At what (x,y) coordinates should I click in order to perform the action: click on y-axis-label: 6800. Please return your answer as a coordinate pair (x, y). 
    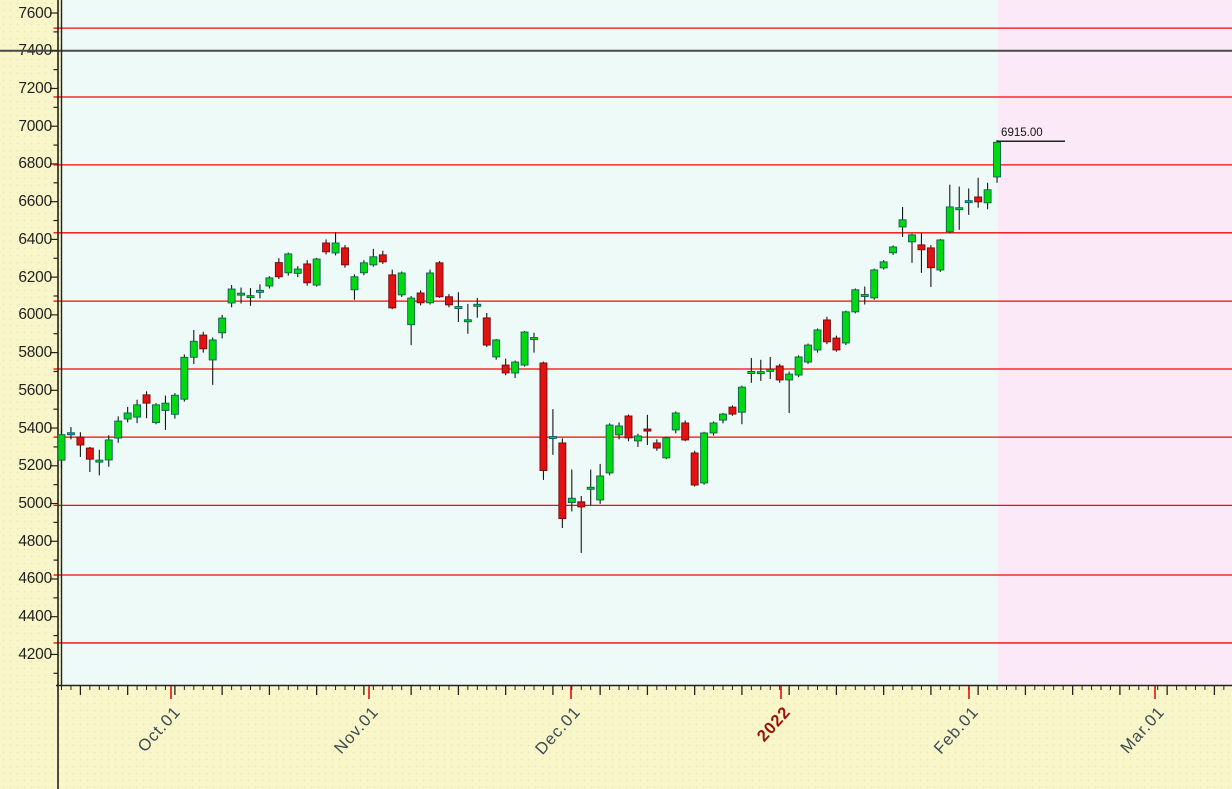
    Looking at the image, I should click on (35, 164).